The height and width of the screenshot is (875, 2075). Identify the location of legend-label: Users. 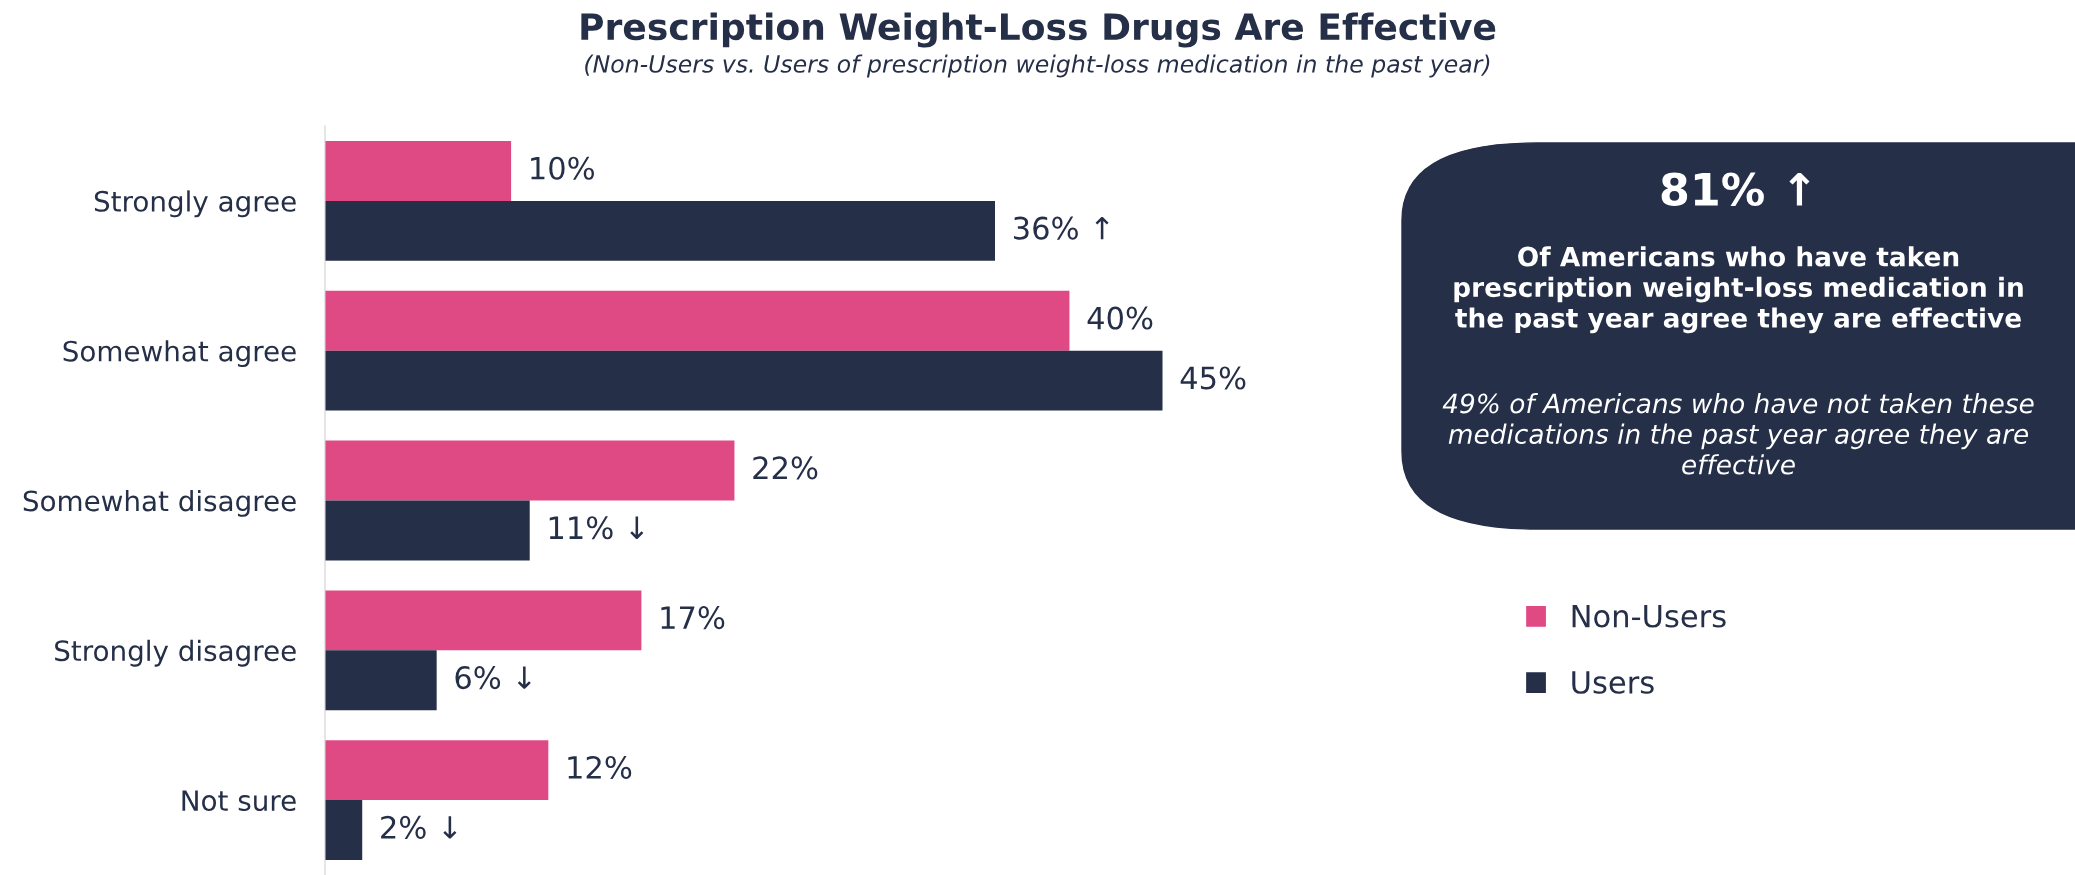
(1613, 682).